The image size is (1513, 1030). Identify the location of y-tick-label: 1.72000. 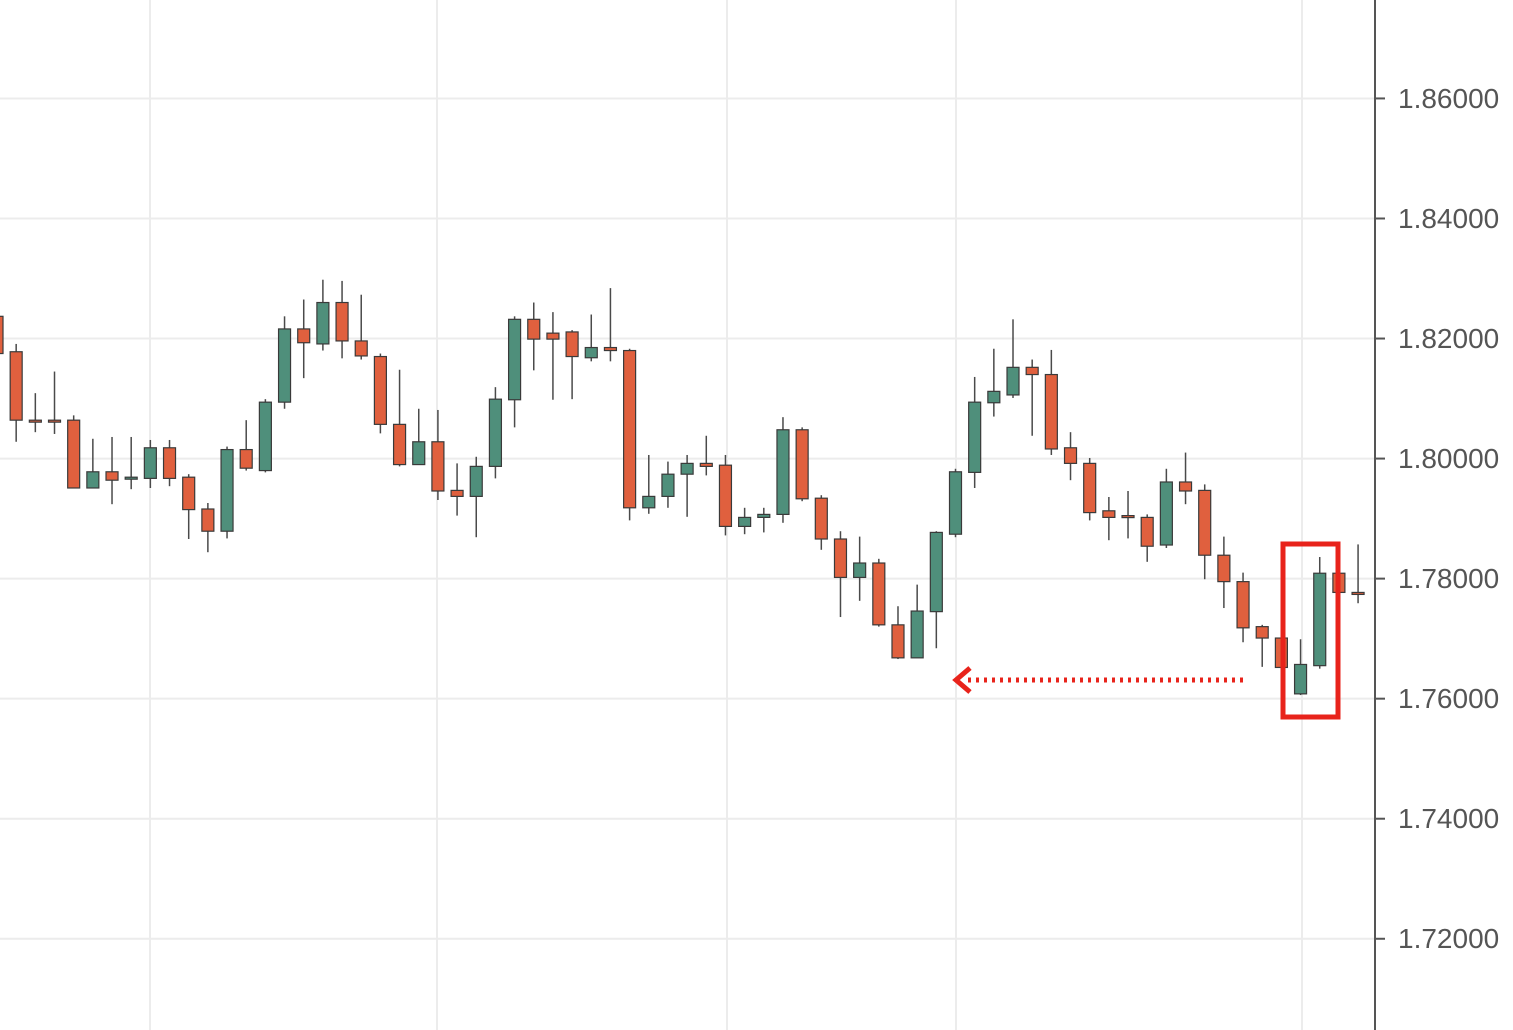
(1448, 938).